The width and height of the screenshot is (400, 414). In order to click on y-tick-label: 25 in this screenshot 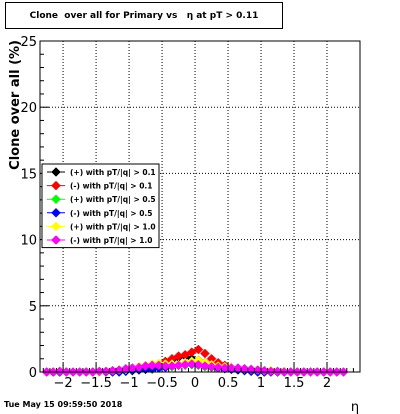, I will do `click(28, 42)`.